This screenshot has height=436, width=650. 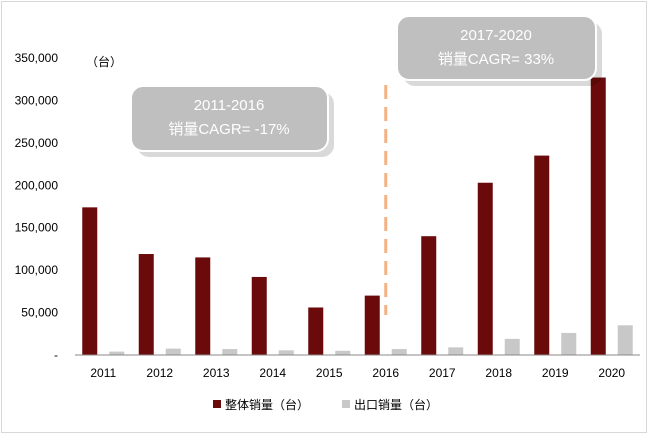 I want to click on x-tick-label: 2013, so click(x=216, y=373).